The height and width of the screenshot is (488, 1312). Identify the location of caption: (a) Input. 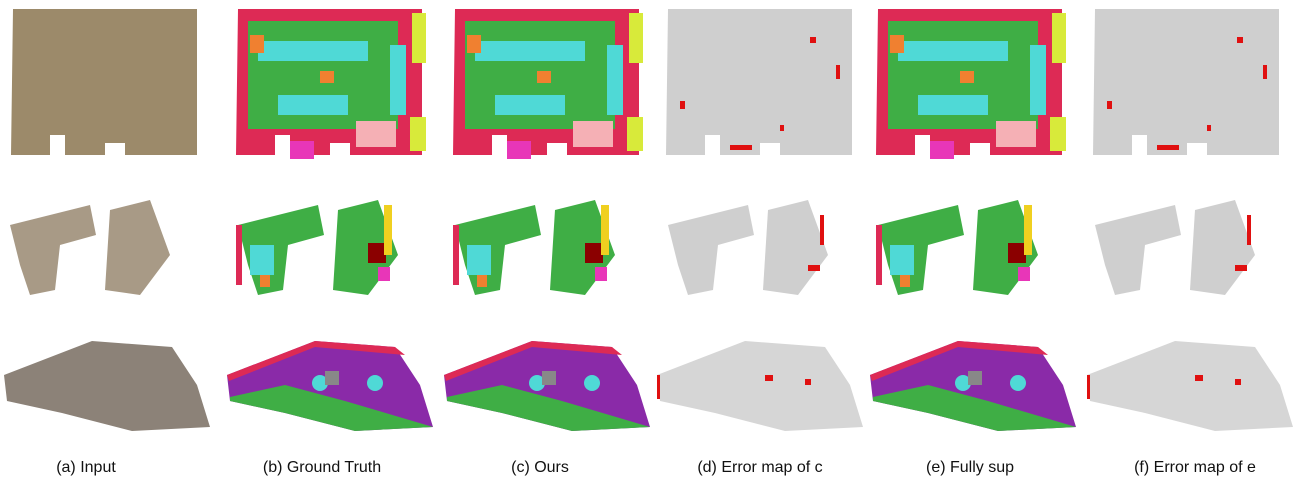
(86, 467).